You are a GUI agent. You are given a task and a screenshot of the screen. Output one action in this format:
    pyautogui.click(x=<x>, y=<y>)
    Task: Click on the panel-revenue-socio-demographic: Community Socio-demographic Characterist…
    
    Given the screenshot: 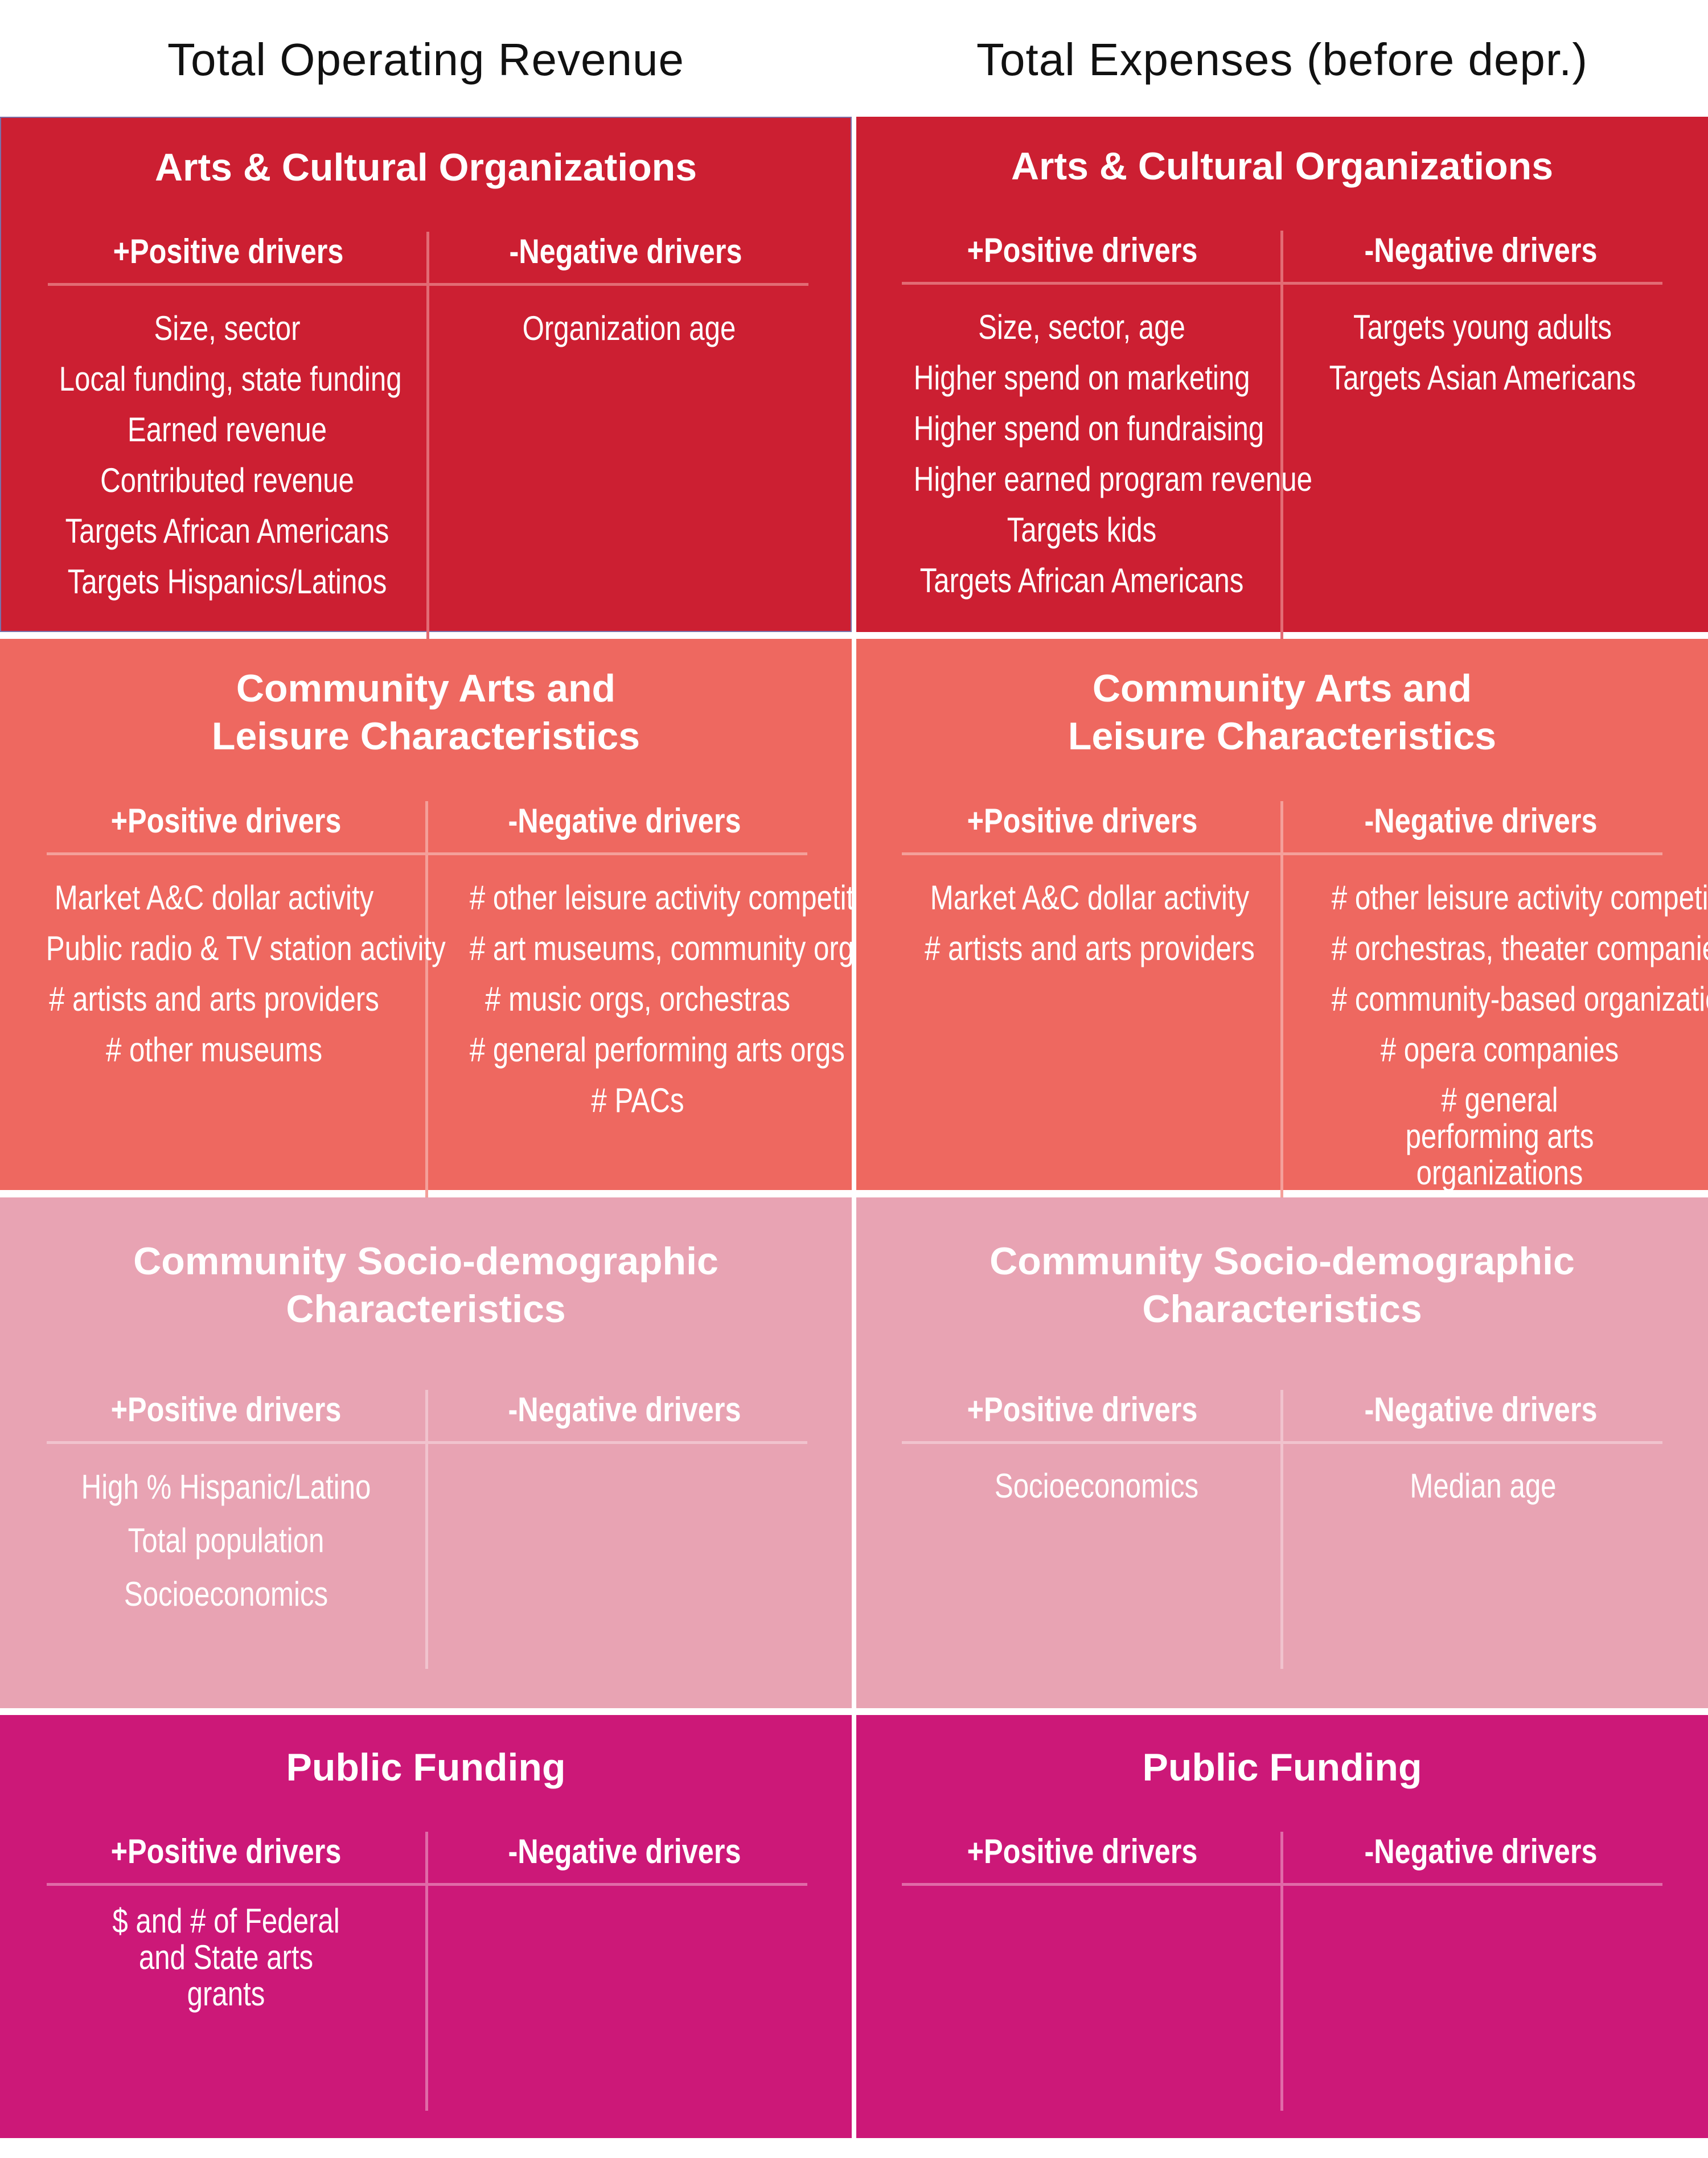 What is the action you would take?
    pyautogui.click(x=426, y=1452)
    